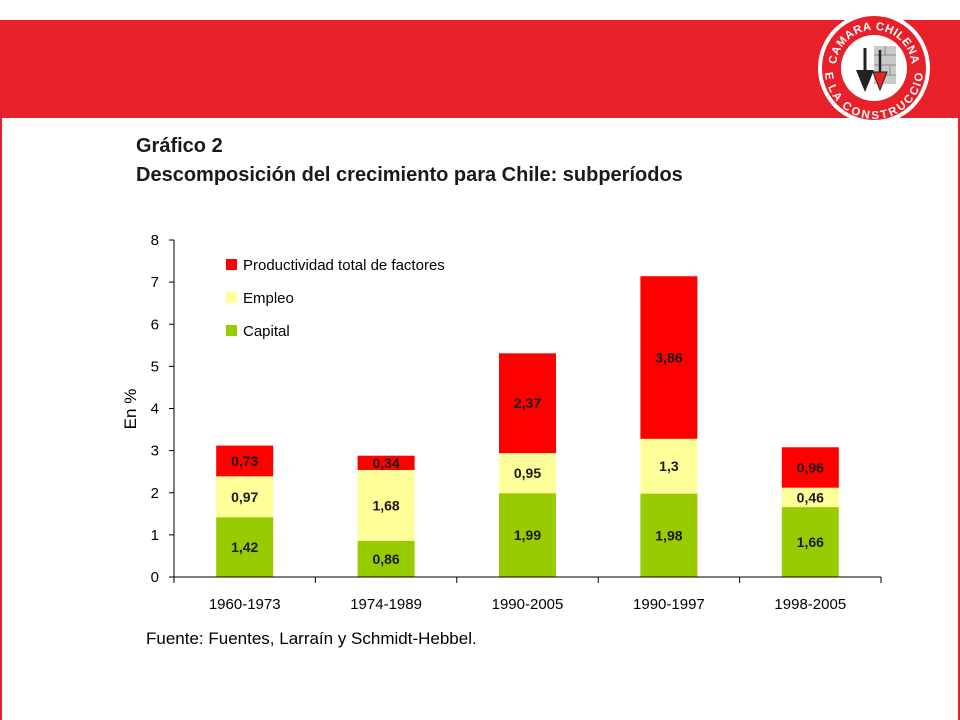 Image resolution: width=960 pixels, height=720 pixels. I want to click on data-label: 0,46, so click(810, 497).